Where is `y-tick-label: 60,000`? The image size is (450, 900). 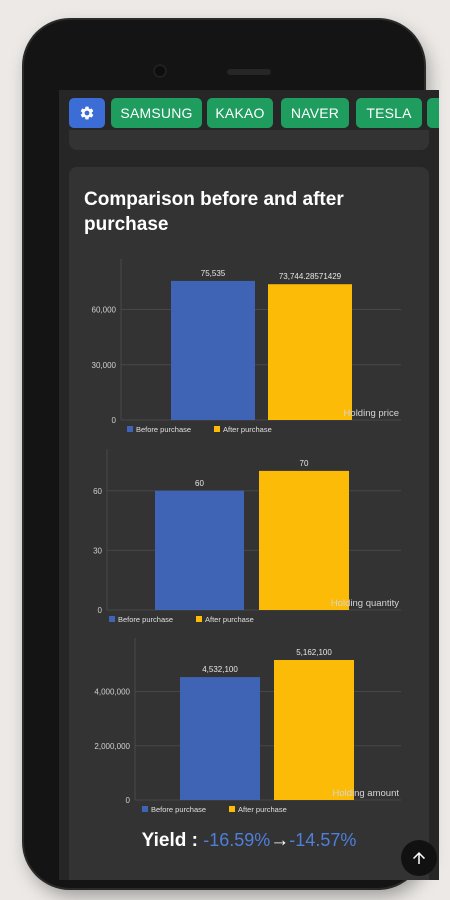 y-tick-label: 60,000 is located at coordinates (104, 310).